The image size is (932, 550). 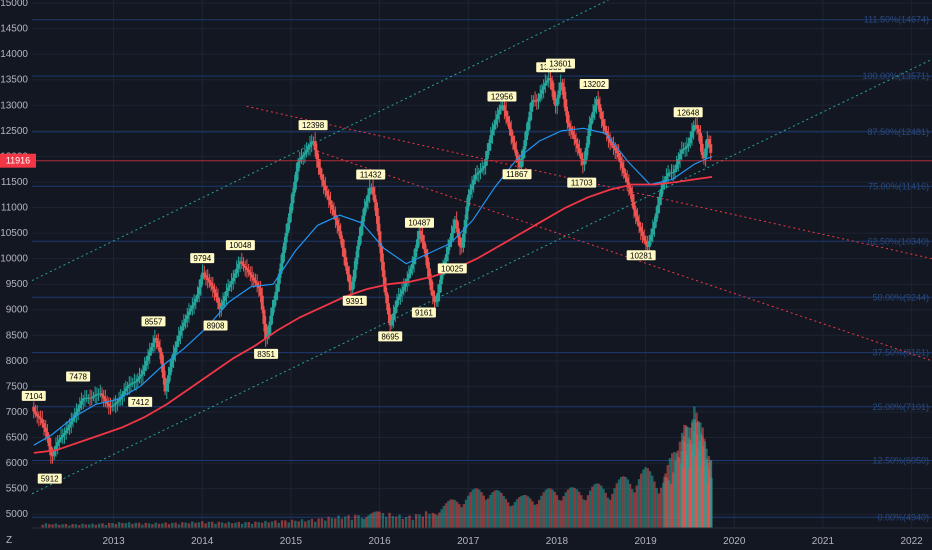 What do you see at coordinates (17, 438) in the screenshot?
I see `y-tick-label: 6500` at bounding box center [17, 438].